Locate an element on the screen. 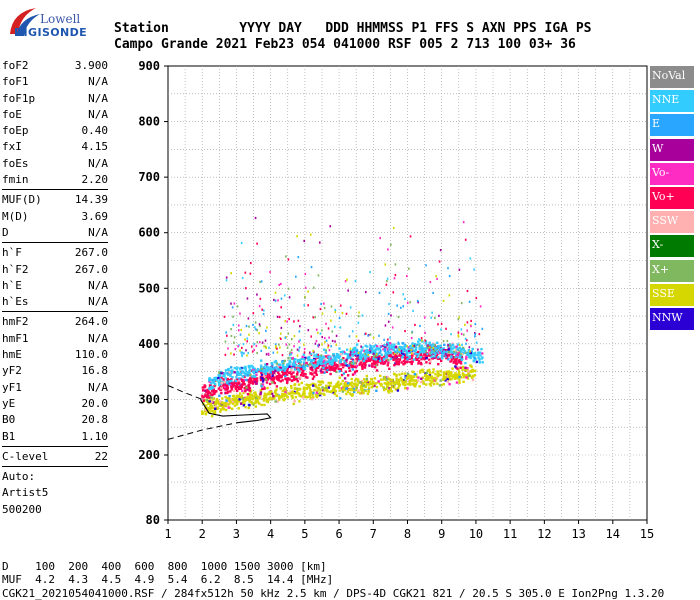 The width and height of the screenshot is (700, 600). legend-item-x-: X+ is located at coordinates (672, 270).